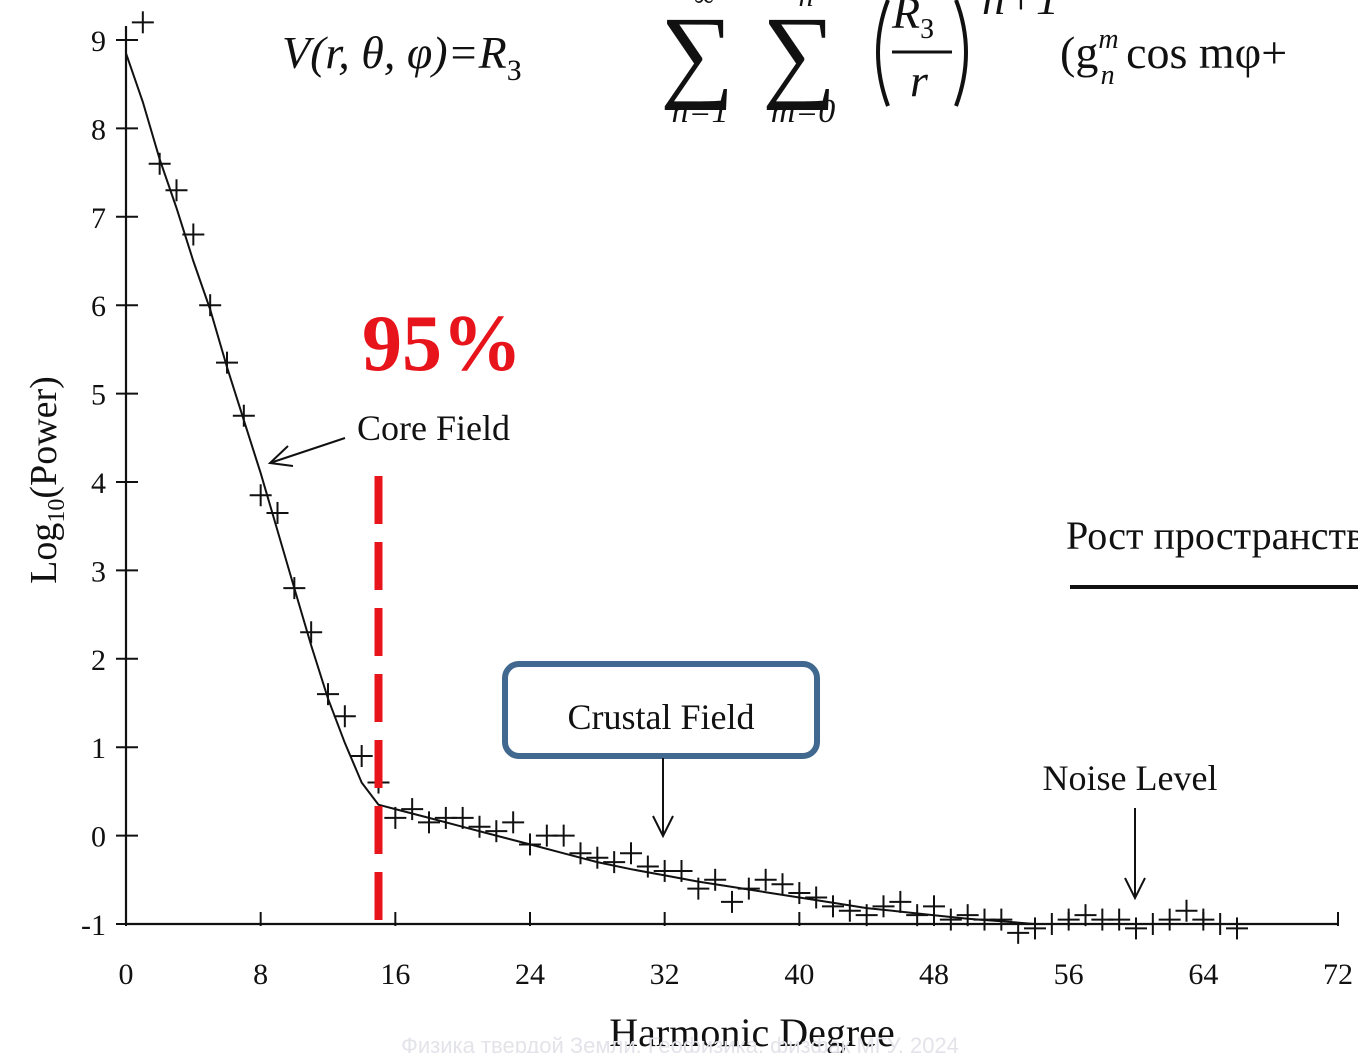  I want to click on y-ticks: -1 0 1 2 3 4 5 6 7 8 9, so click(109, 483).